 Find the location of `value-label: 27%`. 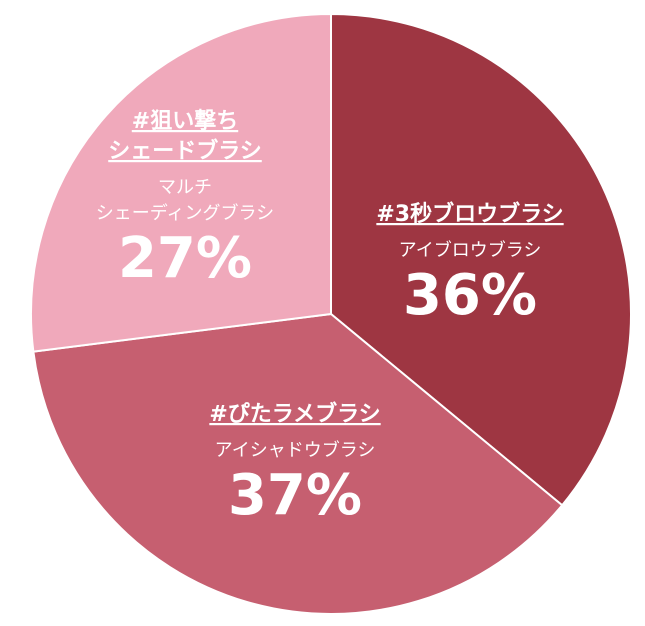

value-label: 27% is located at coordinates (185, 258).